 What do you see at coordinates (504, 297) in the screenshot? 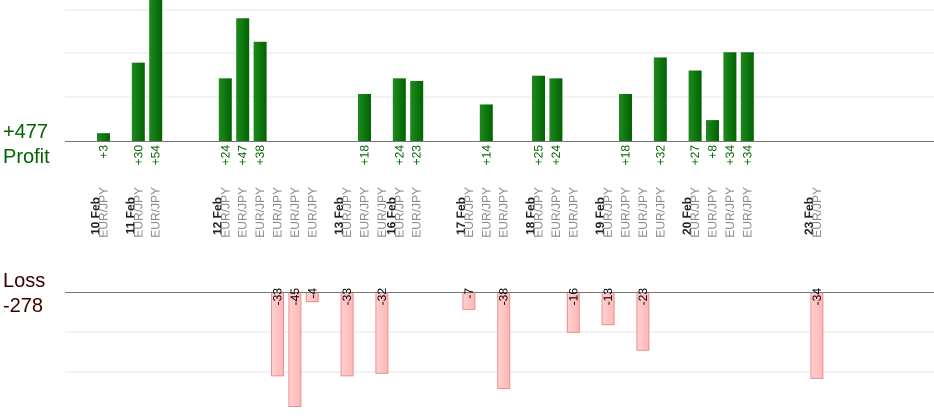
I see `value-label: -38` at bounding box center [504, 297].